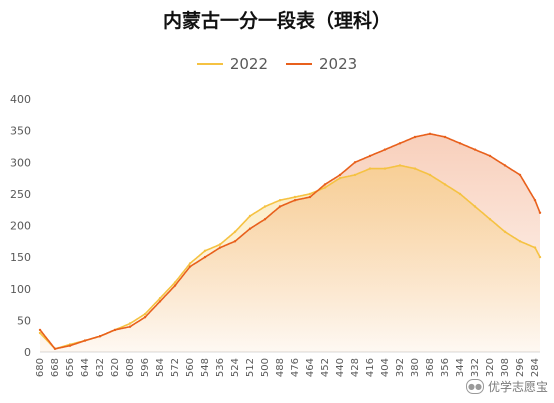 The height and width of the screenshot is (403, 554). I want to click on x-tick-label: 356, so click(445, 367).